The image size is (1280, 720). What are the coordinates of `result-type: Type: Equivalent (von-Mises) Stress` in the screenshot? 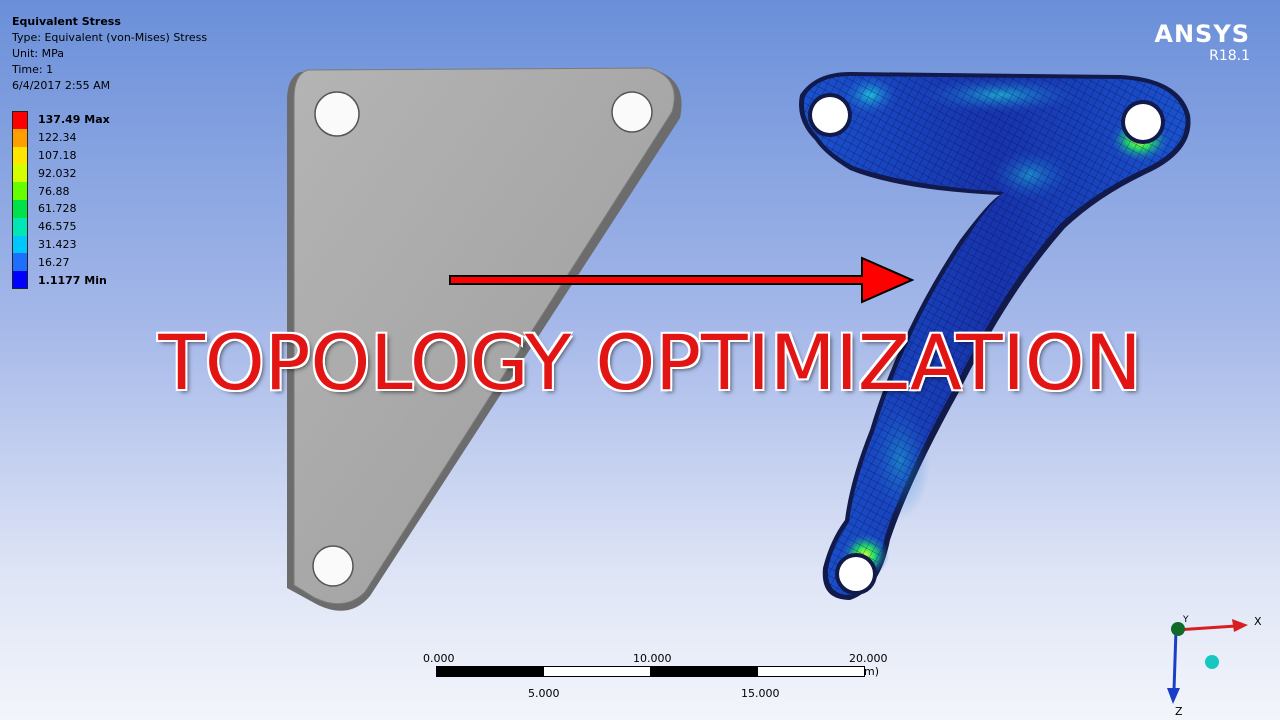 It's located at (110, 37).